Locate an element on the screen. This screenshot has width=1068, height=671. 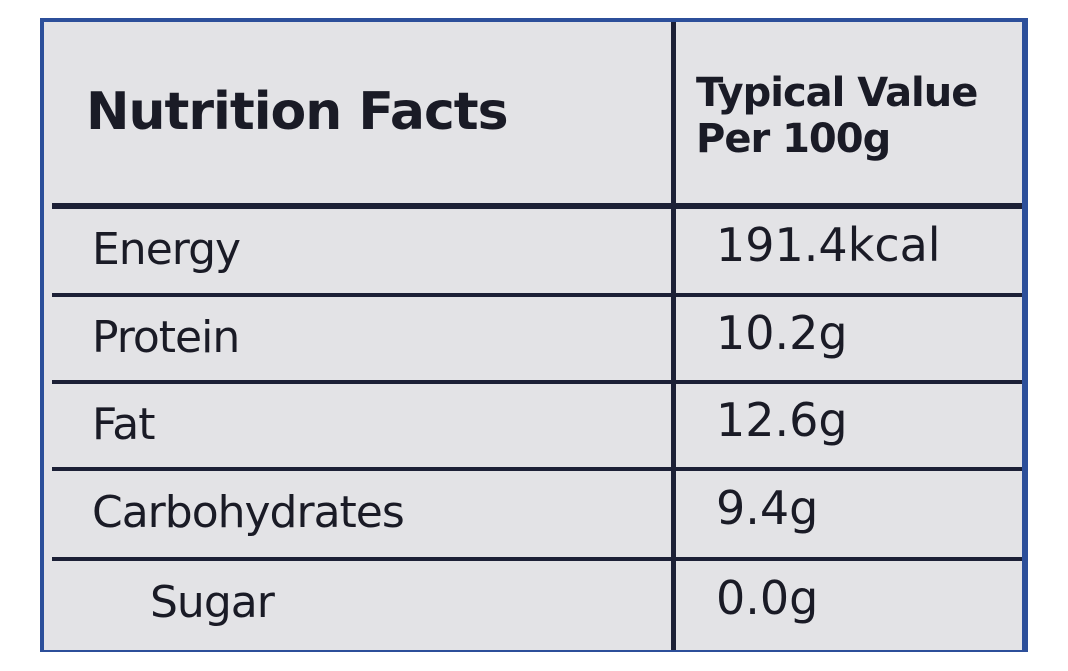
column-divider is located at coordinates (673, 336).